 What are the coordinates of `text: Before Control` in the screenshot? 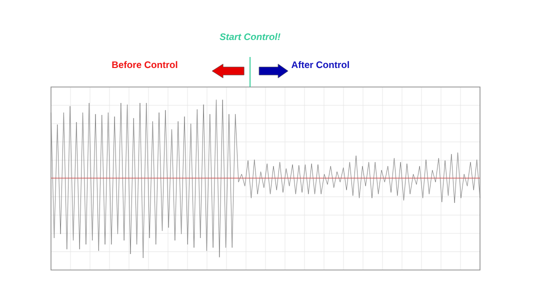 It's located at (145, 64).